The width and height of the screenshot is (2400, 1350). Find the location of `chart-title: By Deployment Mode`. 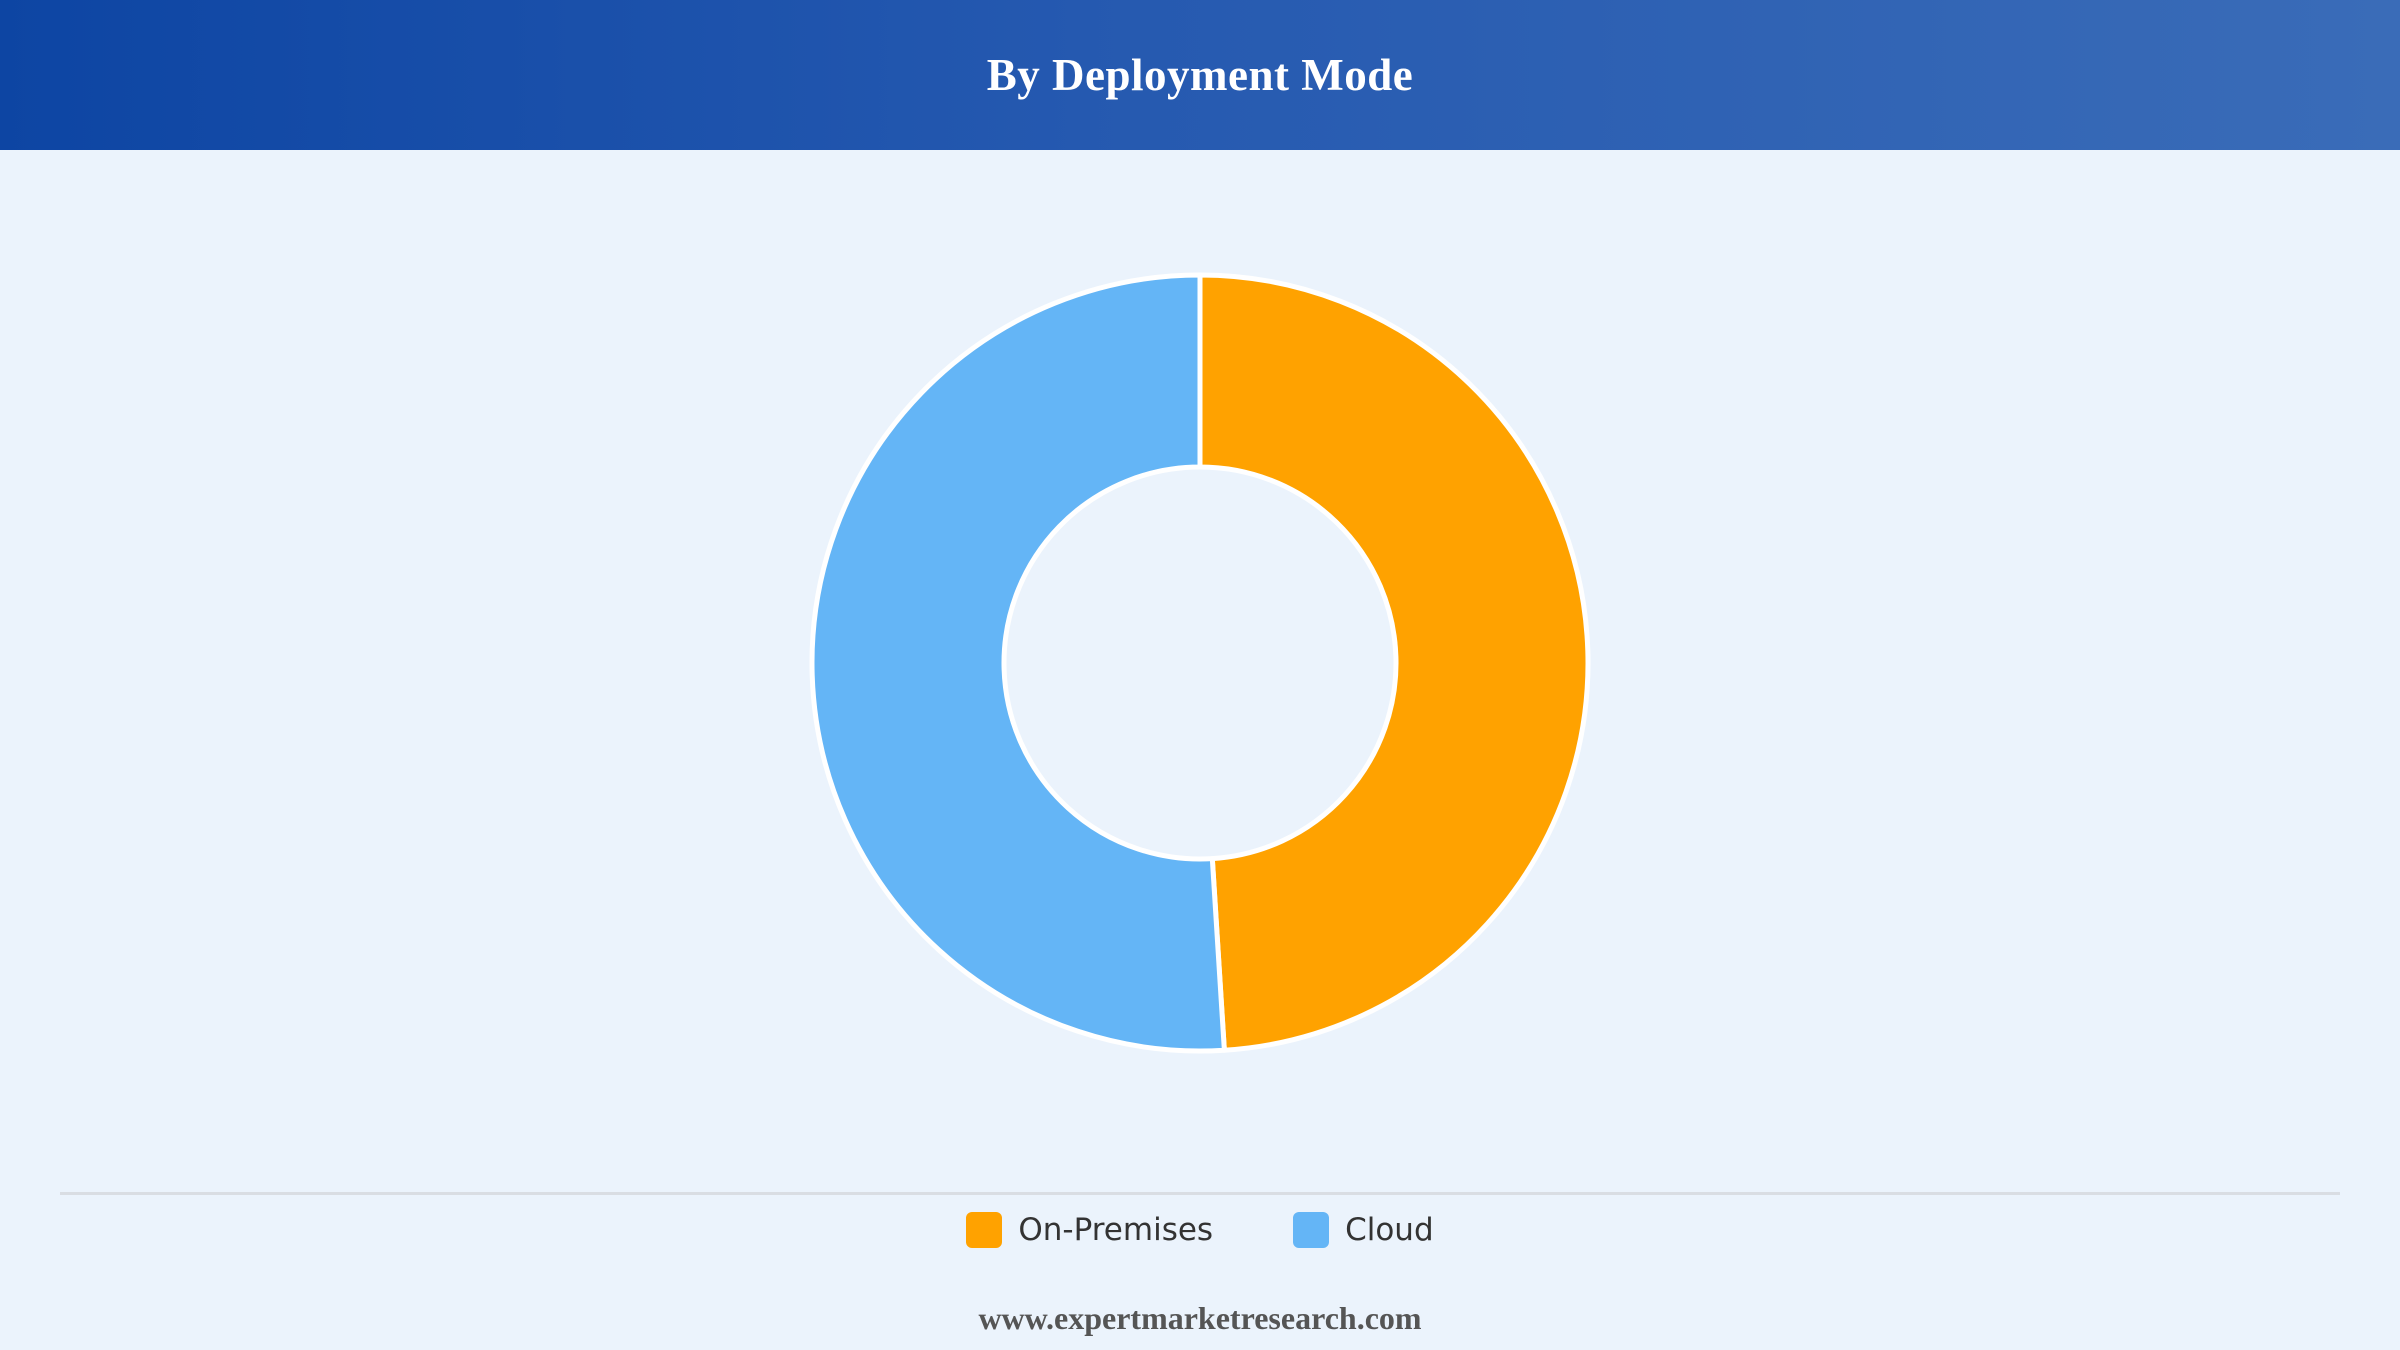

chart-title: By Deployment Mode is located at coordinates (1200, 75).